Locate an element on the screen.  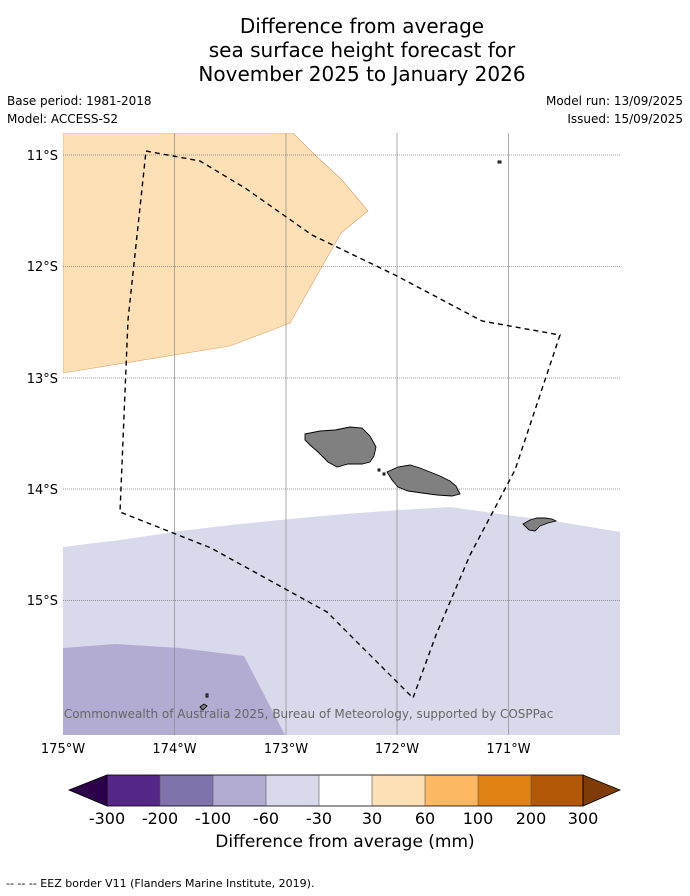
lat-label-15s: 15°S is located at coordinates (42, 601).